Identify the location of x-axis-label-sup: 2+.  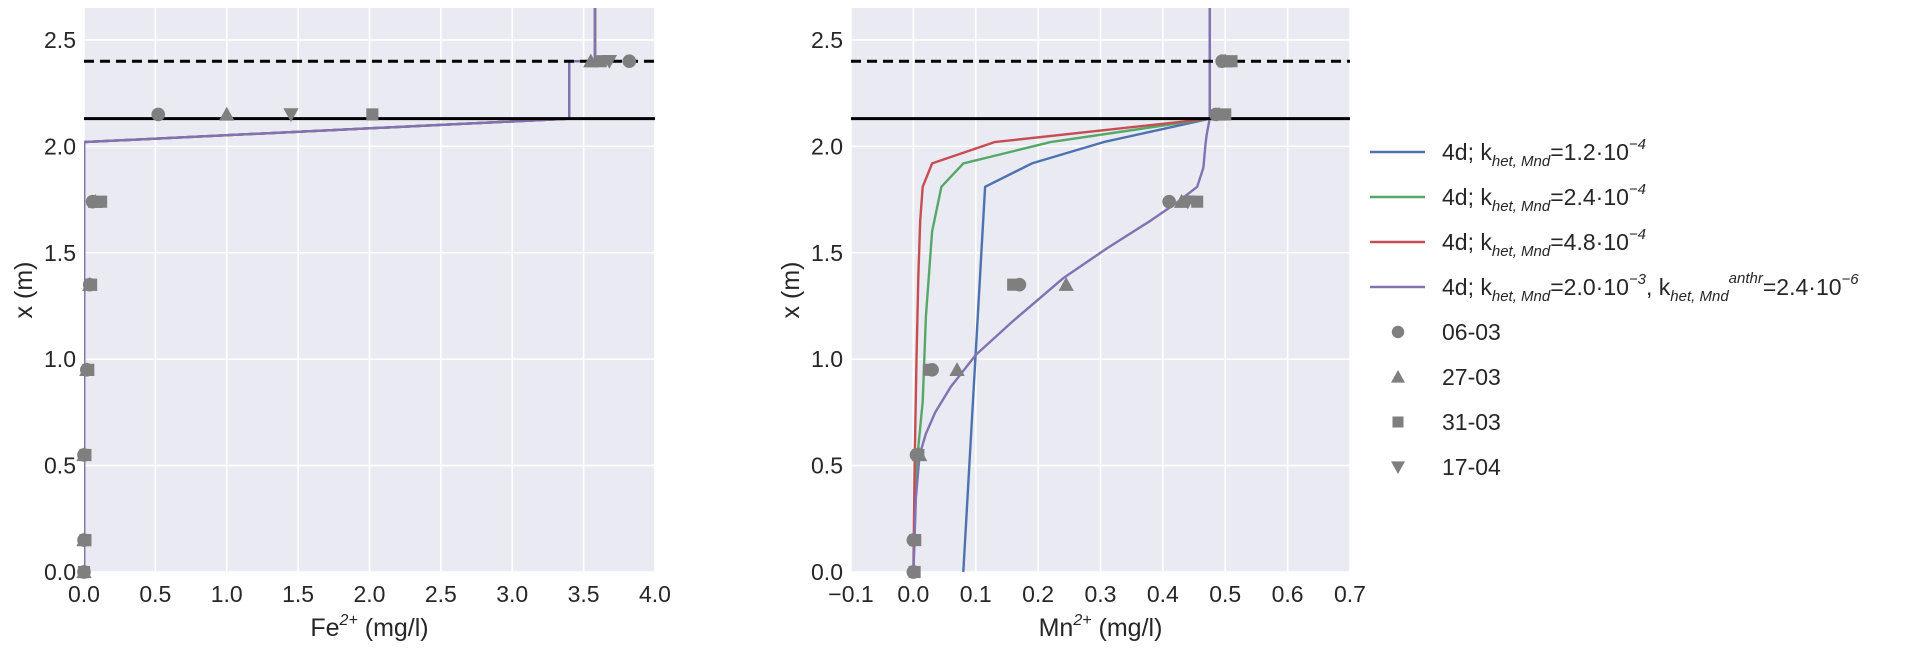
(348, 620).